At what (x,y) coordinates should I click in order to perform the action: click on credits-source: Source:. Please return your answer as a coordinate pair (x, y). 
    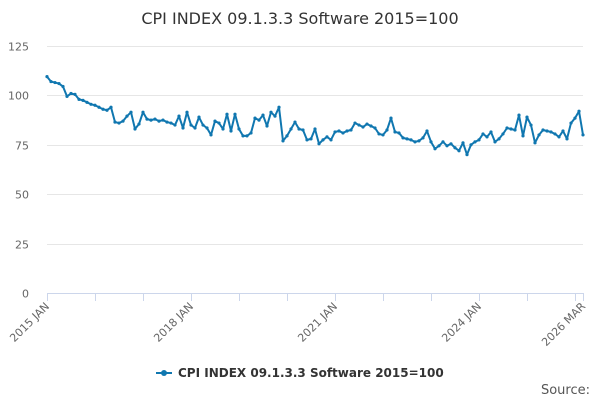
    Looking at the image, I should click on (565, 390).